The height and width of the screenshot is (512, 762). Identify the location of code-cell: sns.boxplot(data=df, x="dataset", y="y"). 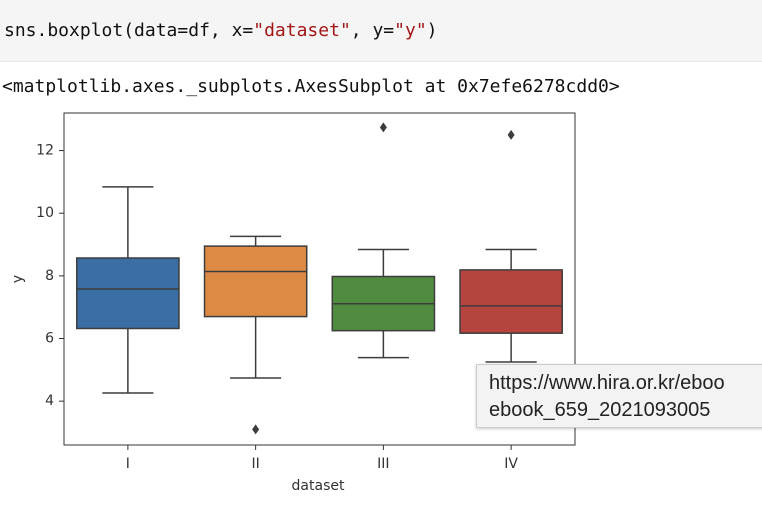
(381, 31).